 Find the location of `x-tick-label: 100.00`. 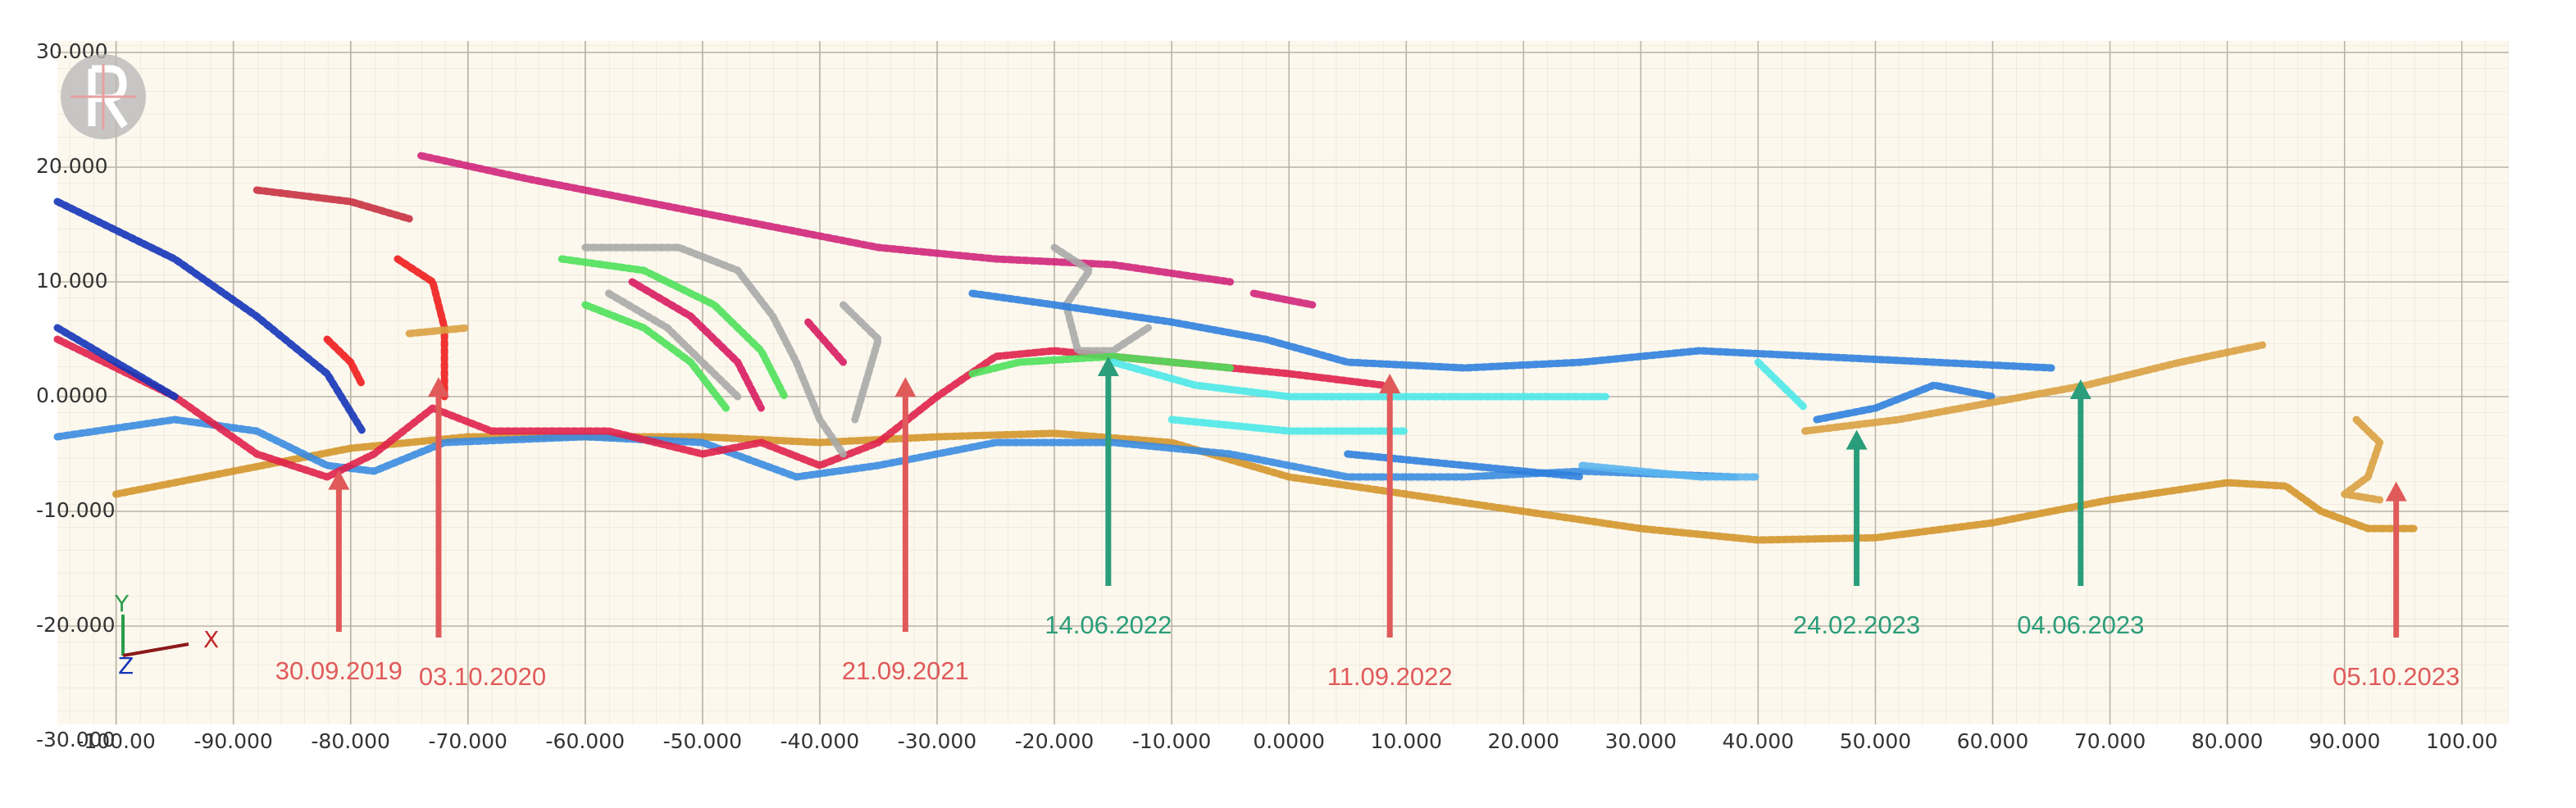

x-tick-label: 100.00 is located at coordinates (2461, 741).